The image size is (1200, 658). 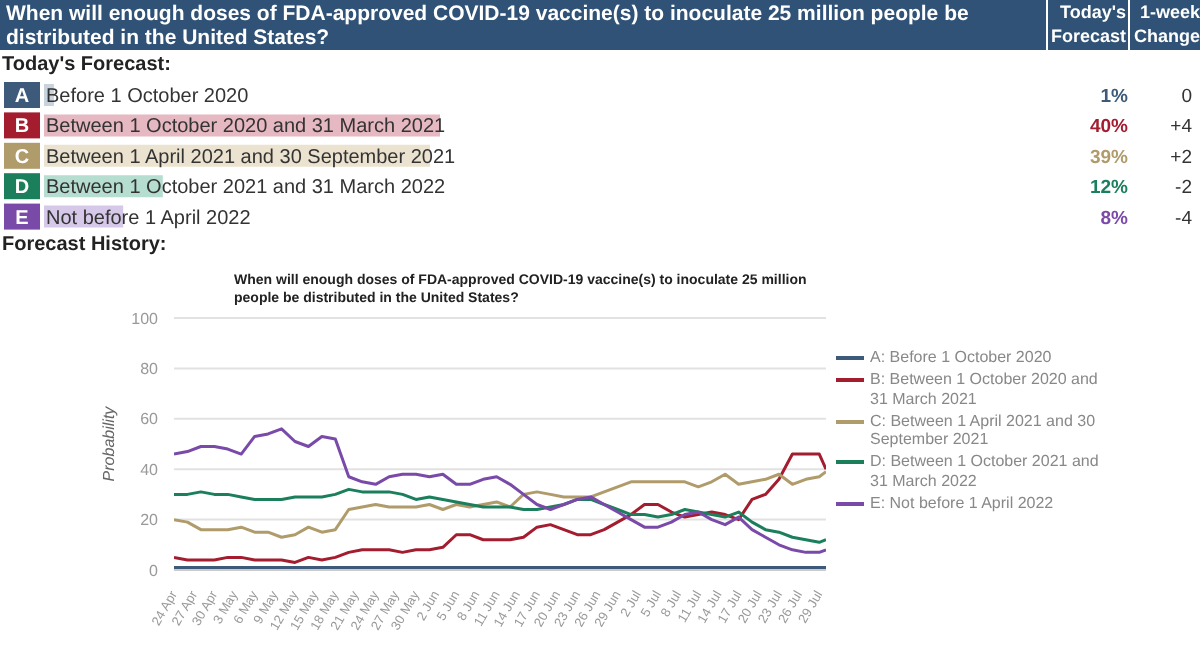 What do you see at coordinates (150, 419) in the screenshot?
I see `y-tick-label: 60` at bounding box center [150, 419].